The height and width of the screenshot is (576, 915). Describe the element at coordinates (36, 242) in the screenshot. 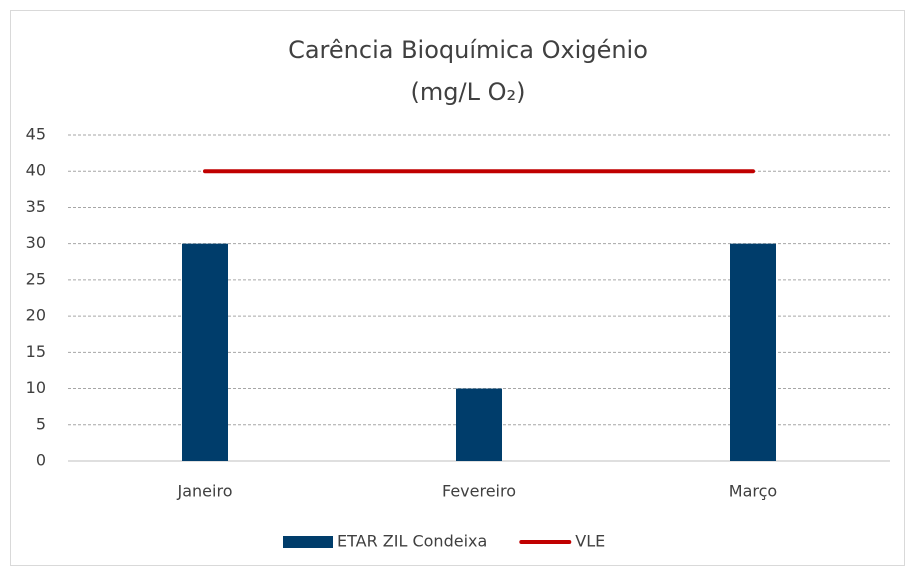

I see `y-tick-label: 30` at that location.